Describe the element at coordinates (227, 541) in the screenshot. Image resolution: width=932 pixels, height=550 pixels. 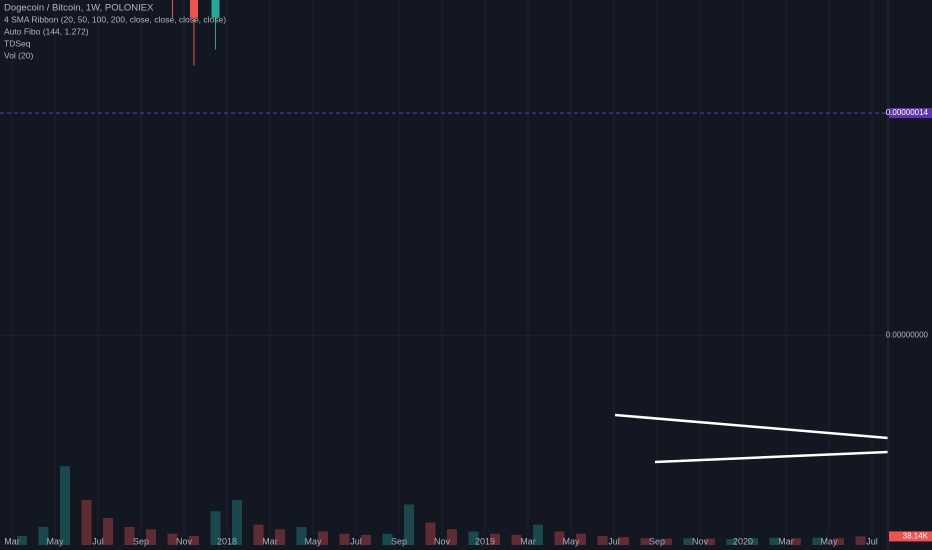
I see `x-tick-label: 2018` at that location.